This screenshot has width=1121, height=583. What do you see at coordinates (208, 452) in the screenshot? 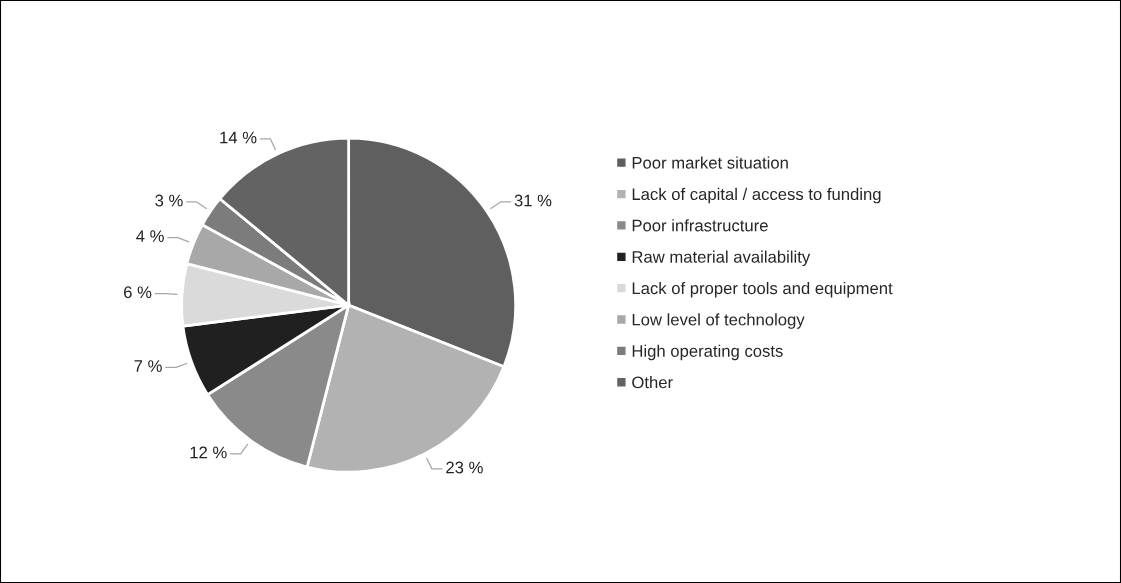
I see `data-label: 12 %` at bounding box center [208, 452].